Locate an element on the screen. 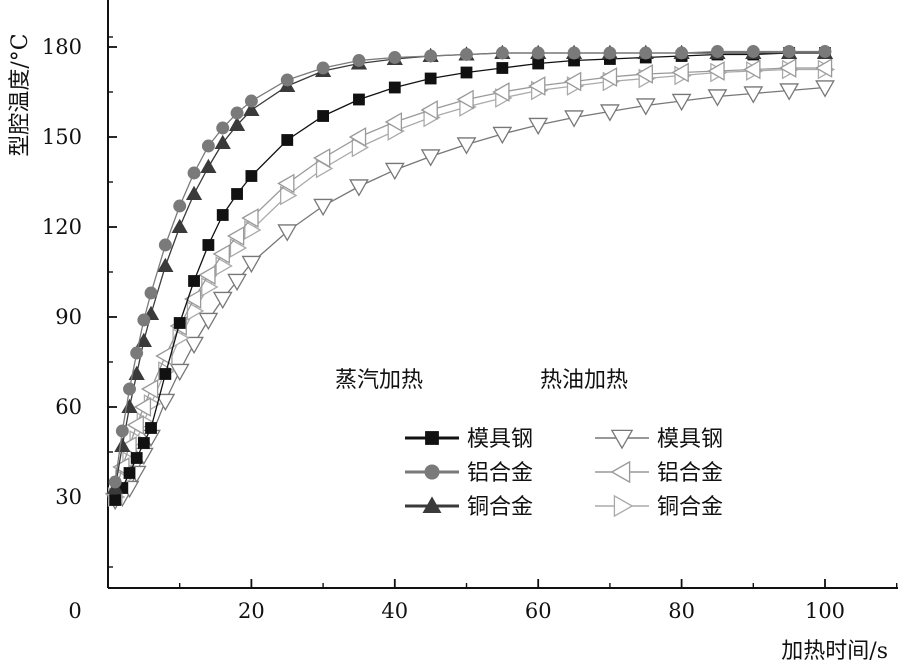 The height and width of the screenshot is (665, 899). x-tick-label: 100 is located at coordinates (825, 611).